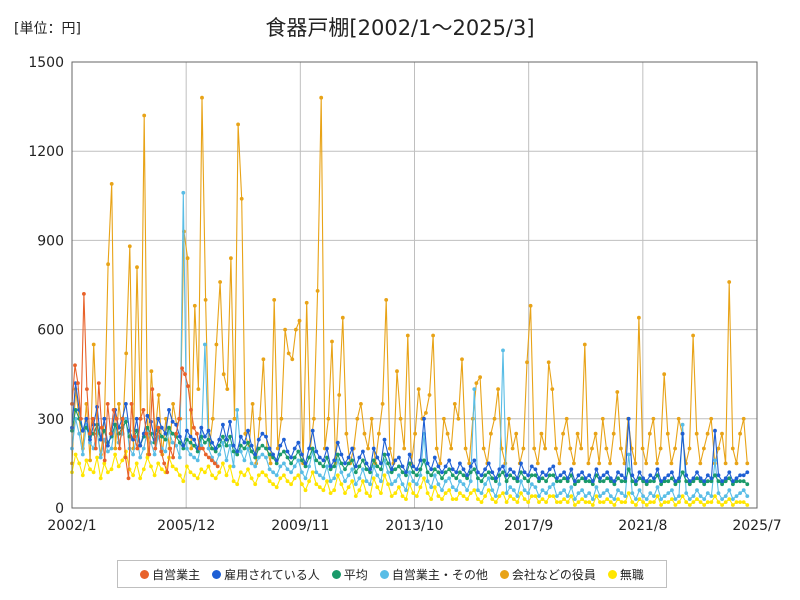 This screenshot has width=800, height=600. I want to click on series-line, so click(145, 386).